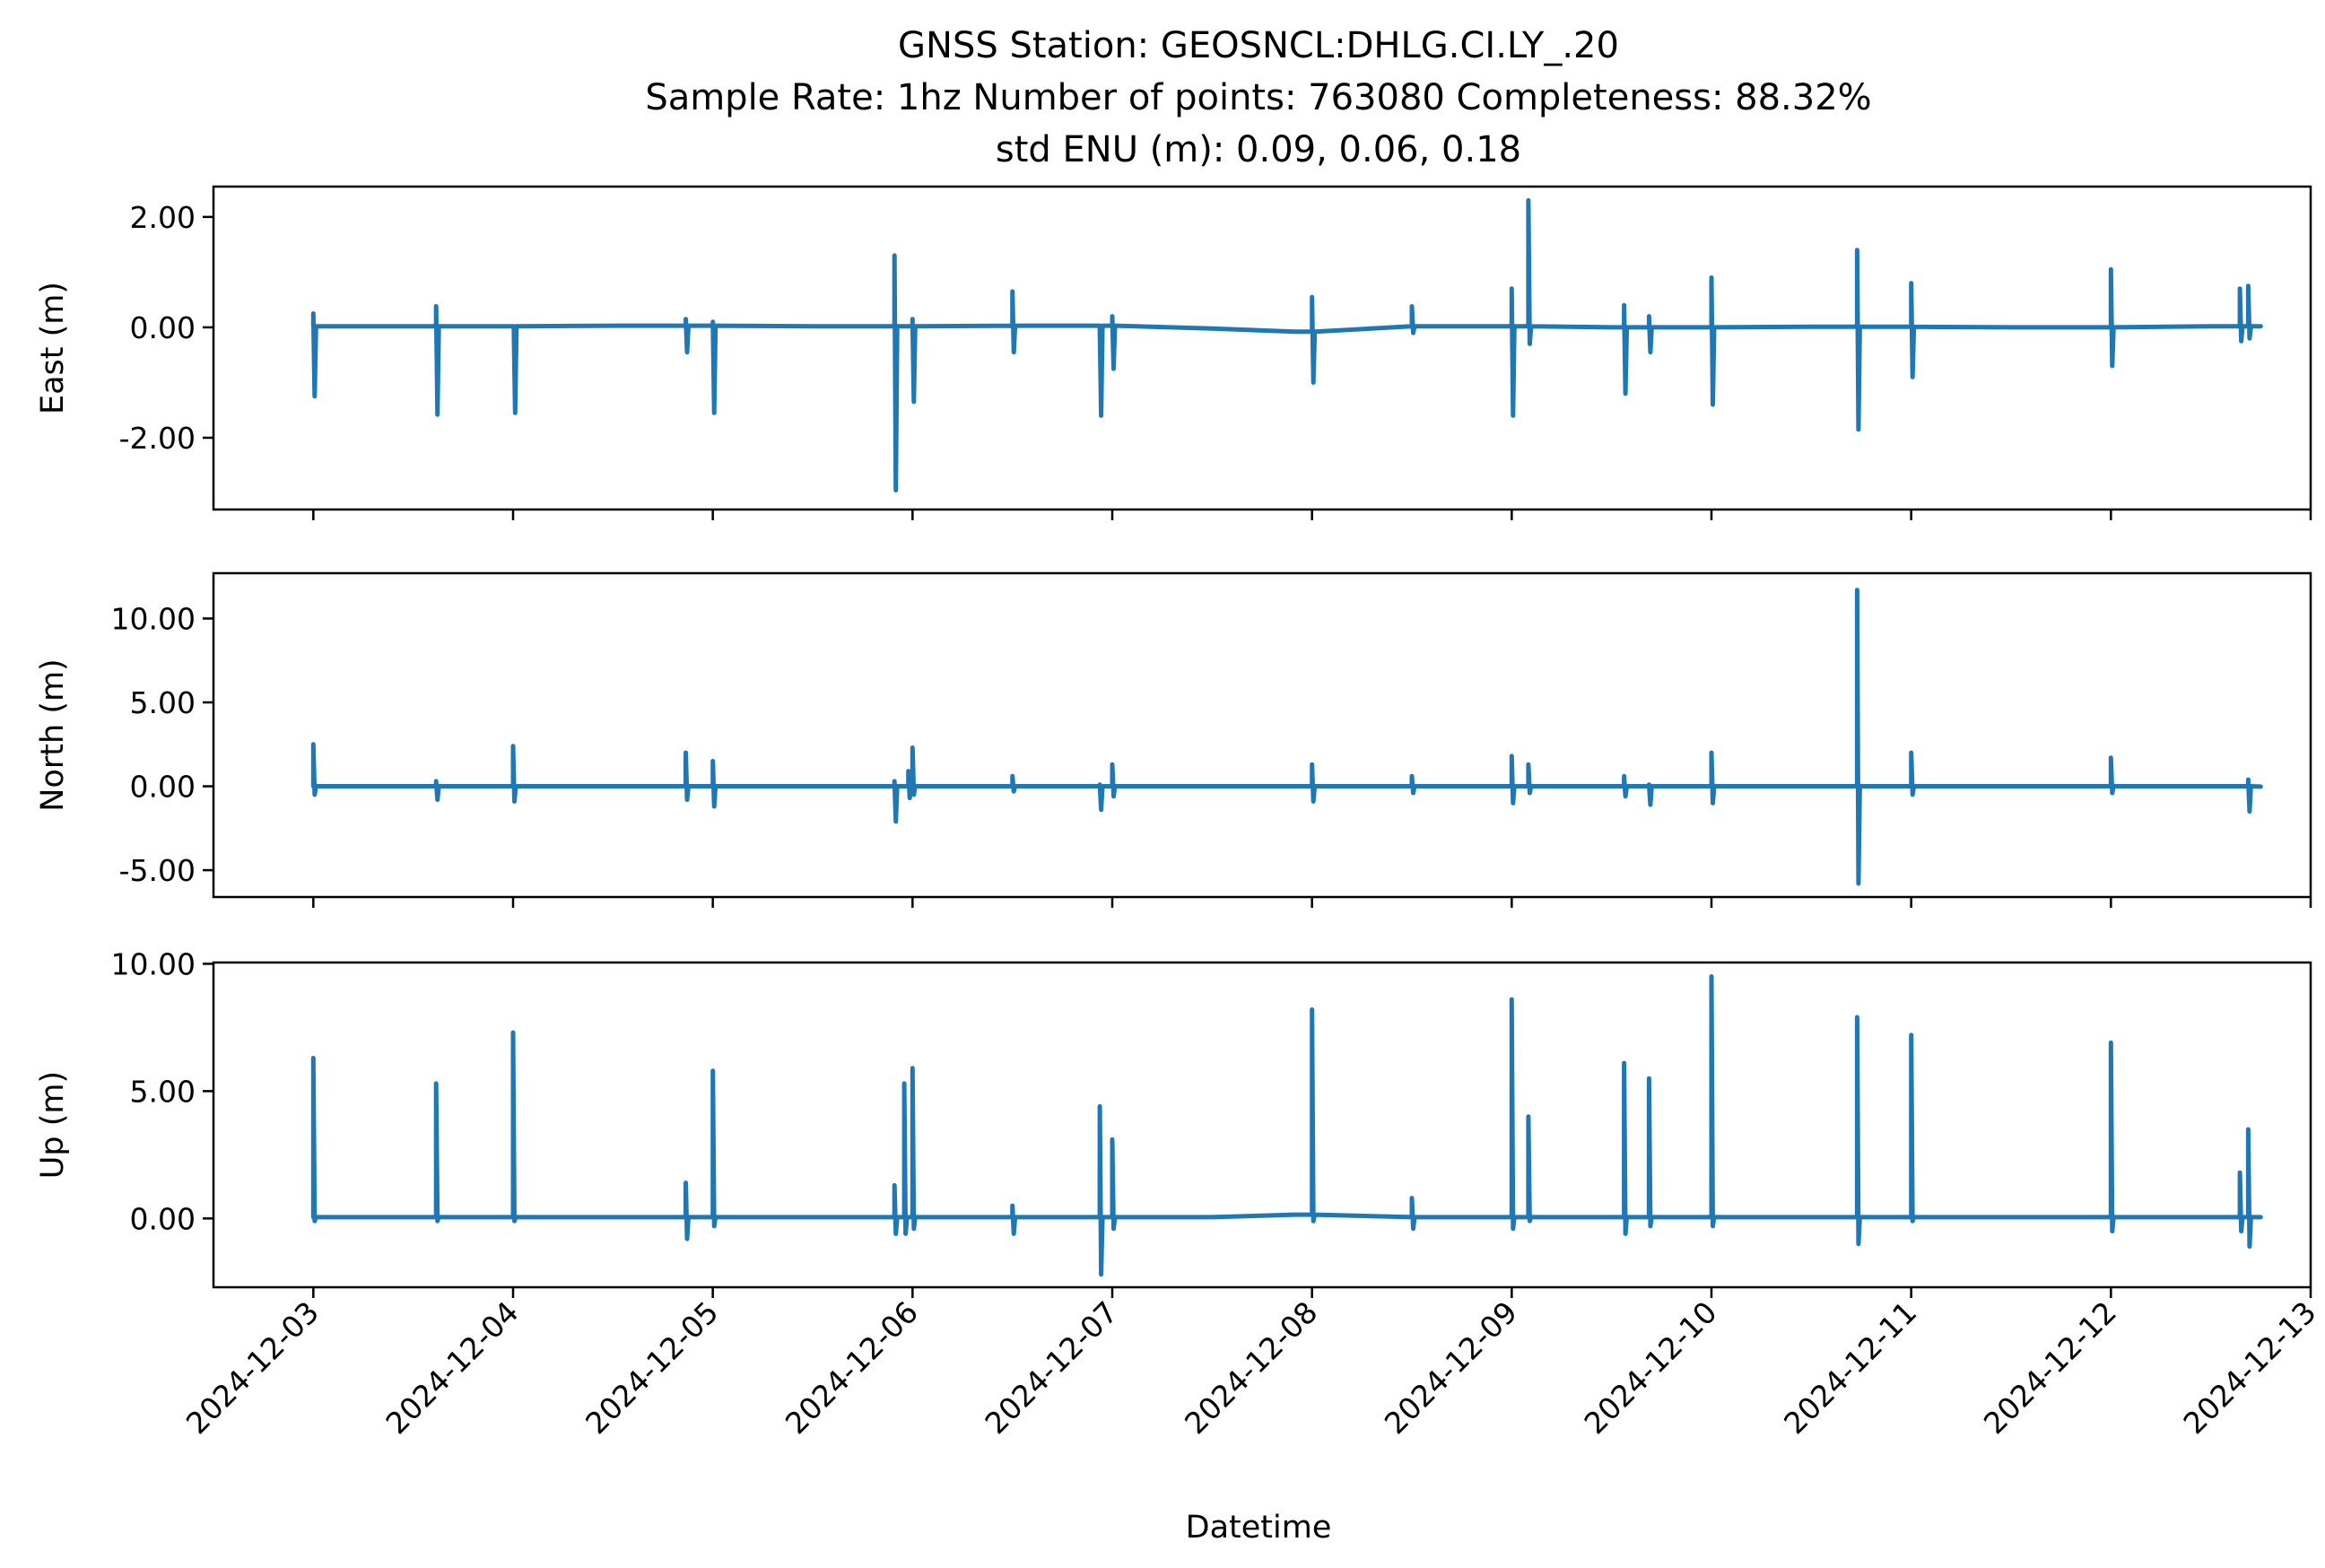  I want to click on y-tick-label-east-1: 0.00, so click(163, 327).